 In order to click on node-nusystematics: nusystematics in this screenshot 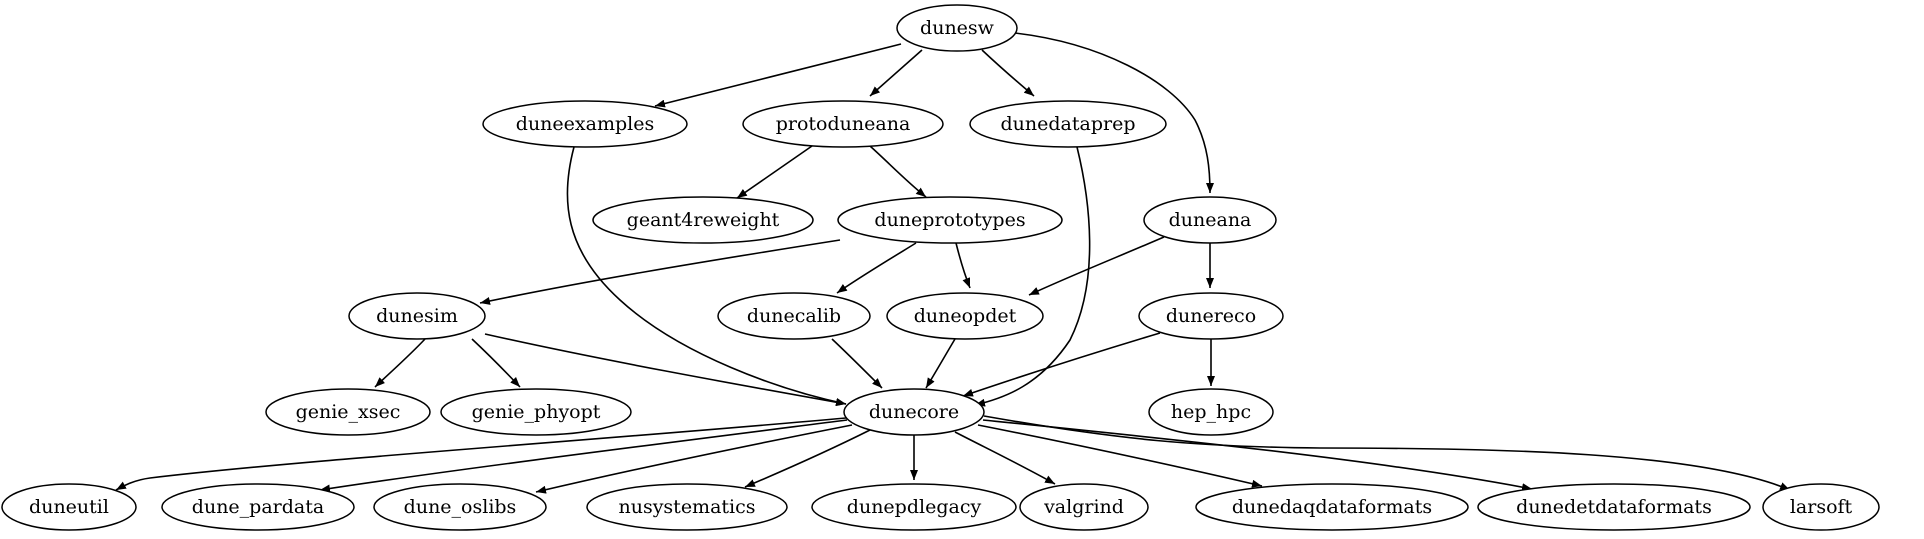, I will do `click(687, 507)`.